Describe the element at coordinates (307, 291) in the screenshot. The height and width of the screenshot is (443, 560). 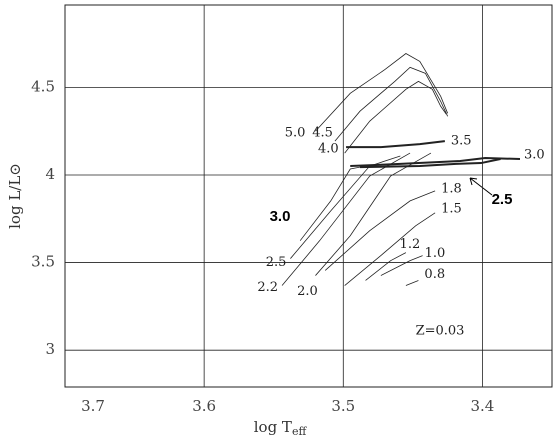
I see `track-label: 2.0` at that location.